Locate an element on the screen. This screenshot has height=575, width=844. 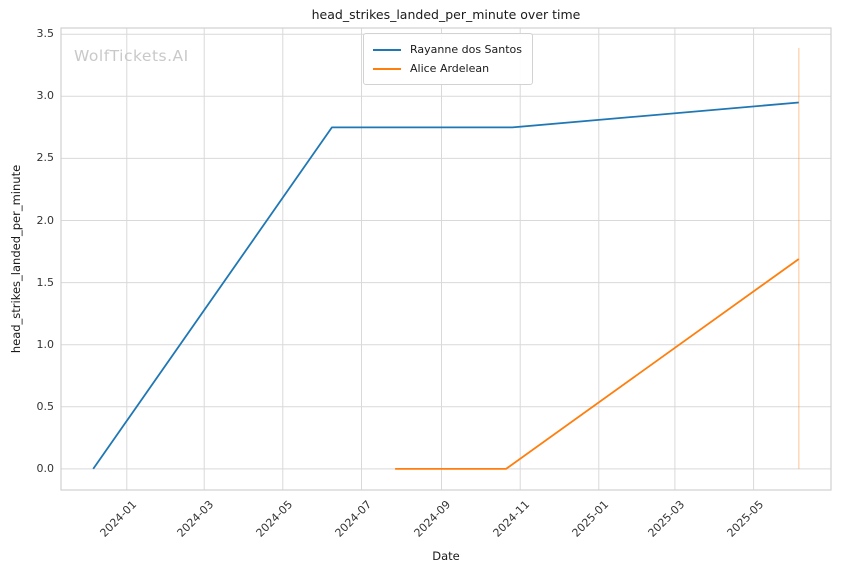
y-tick-label: 2.5 is located at coordinates (45, 158).